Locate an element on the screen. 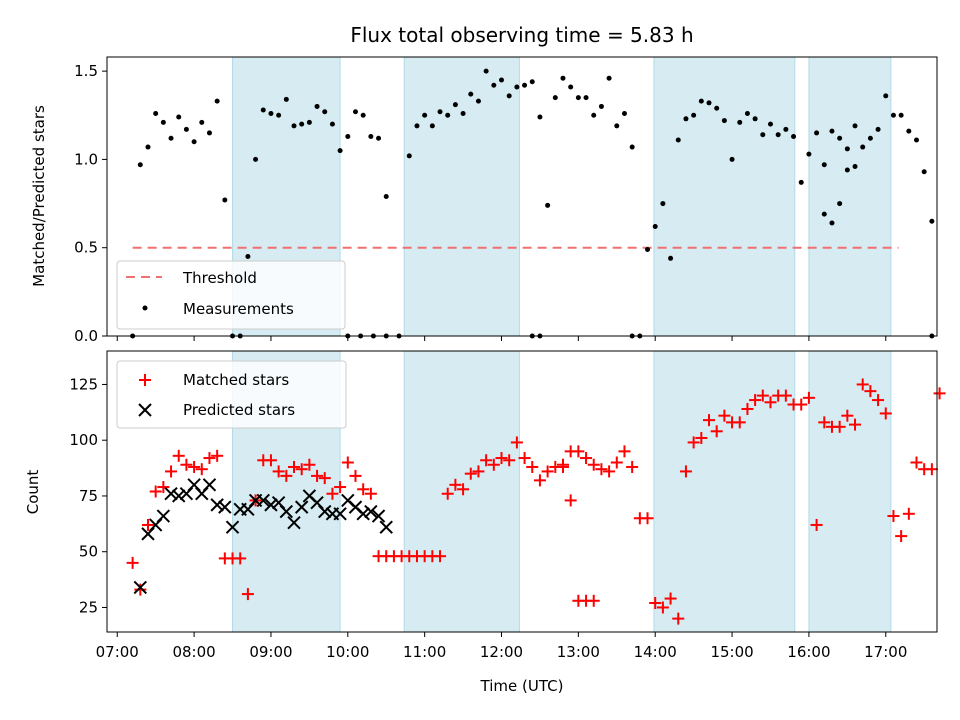  x-axis-label: Time (UTC) is located at coordinates (522, 686).